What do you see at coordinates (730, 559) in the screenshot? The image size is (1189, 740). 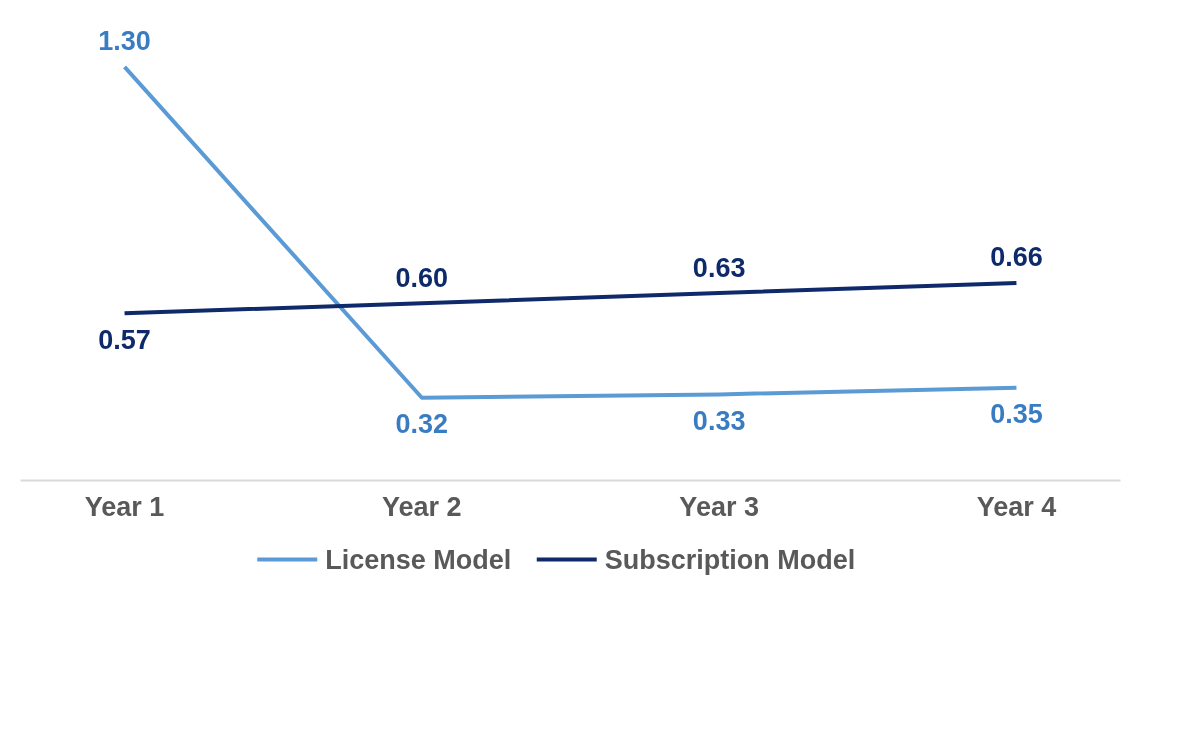 I see `legend-label: Subscription Model` at bounding box center [730, 559].